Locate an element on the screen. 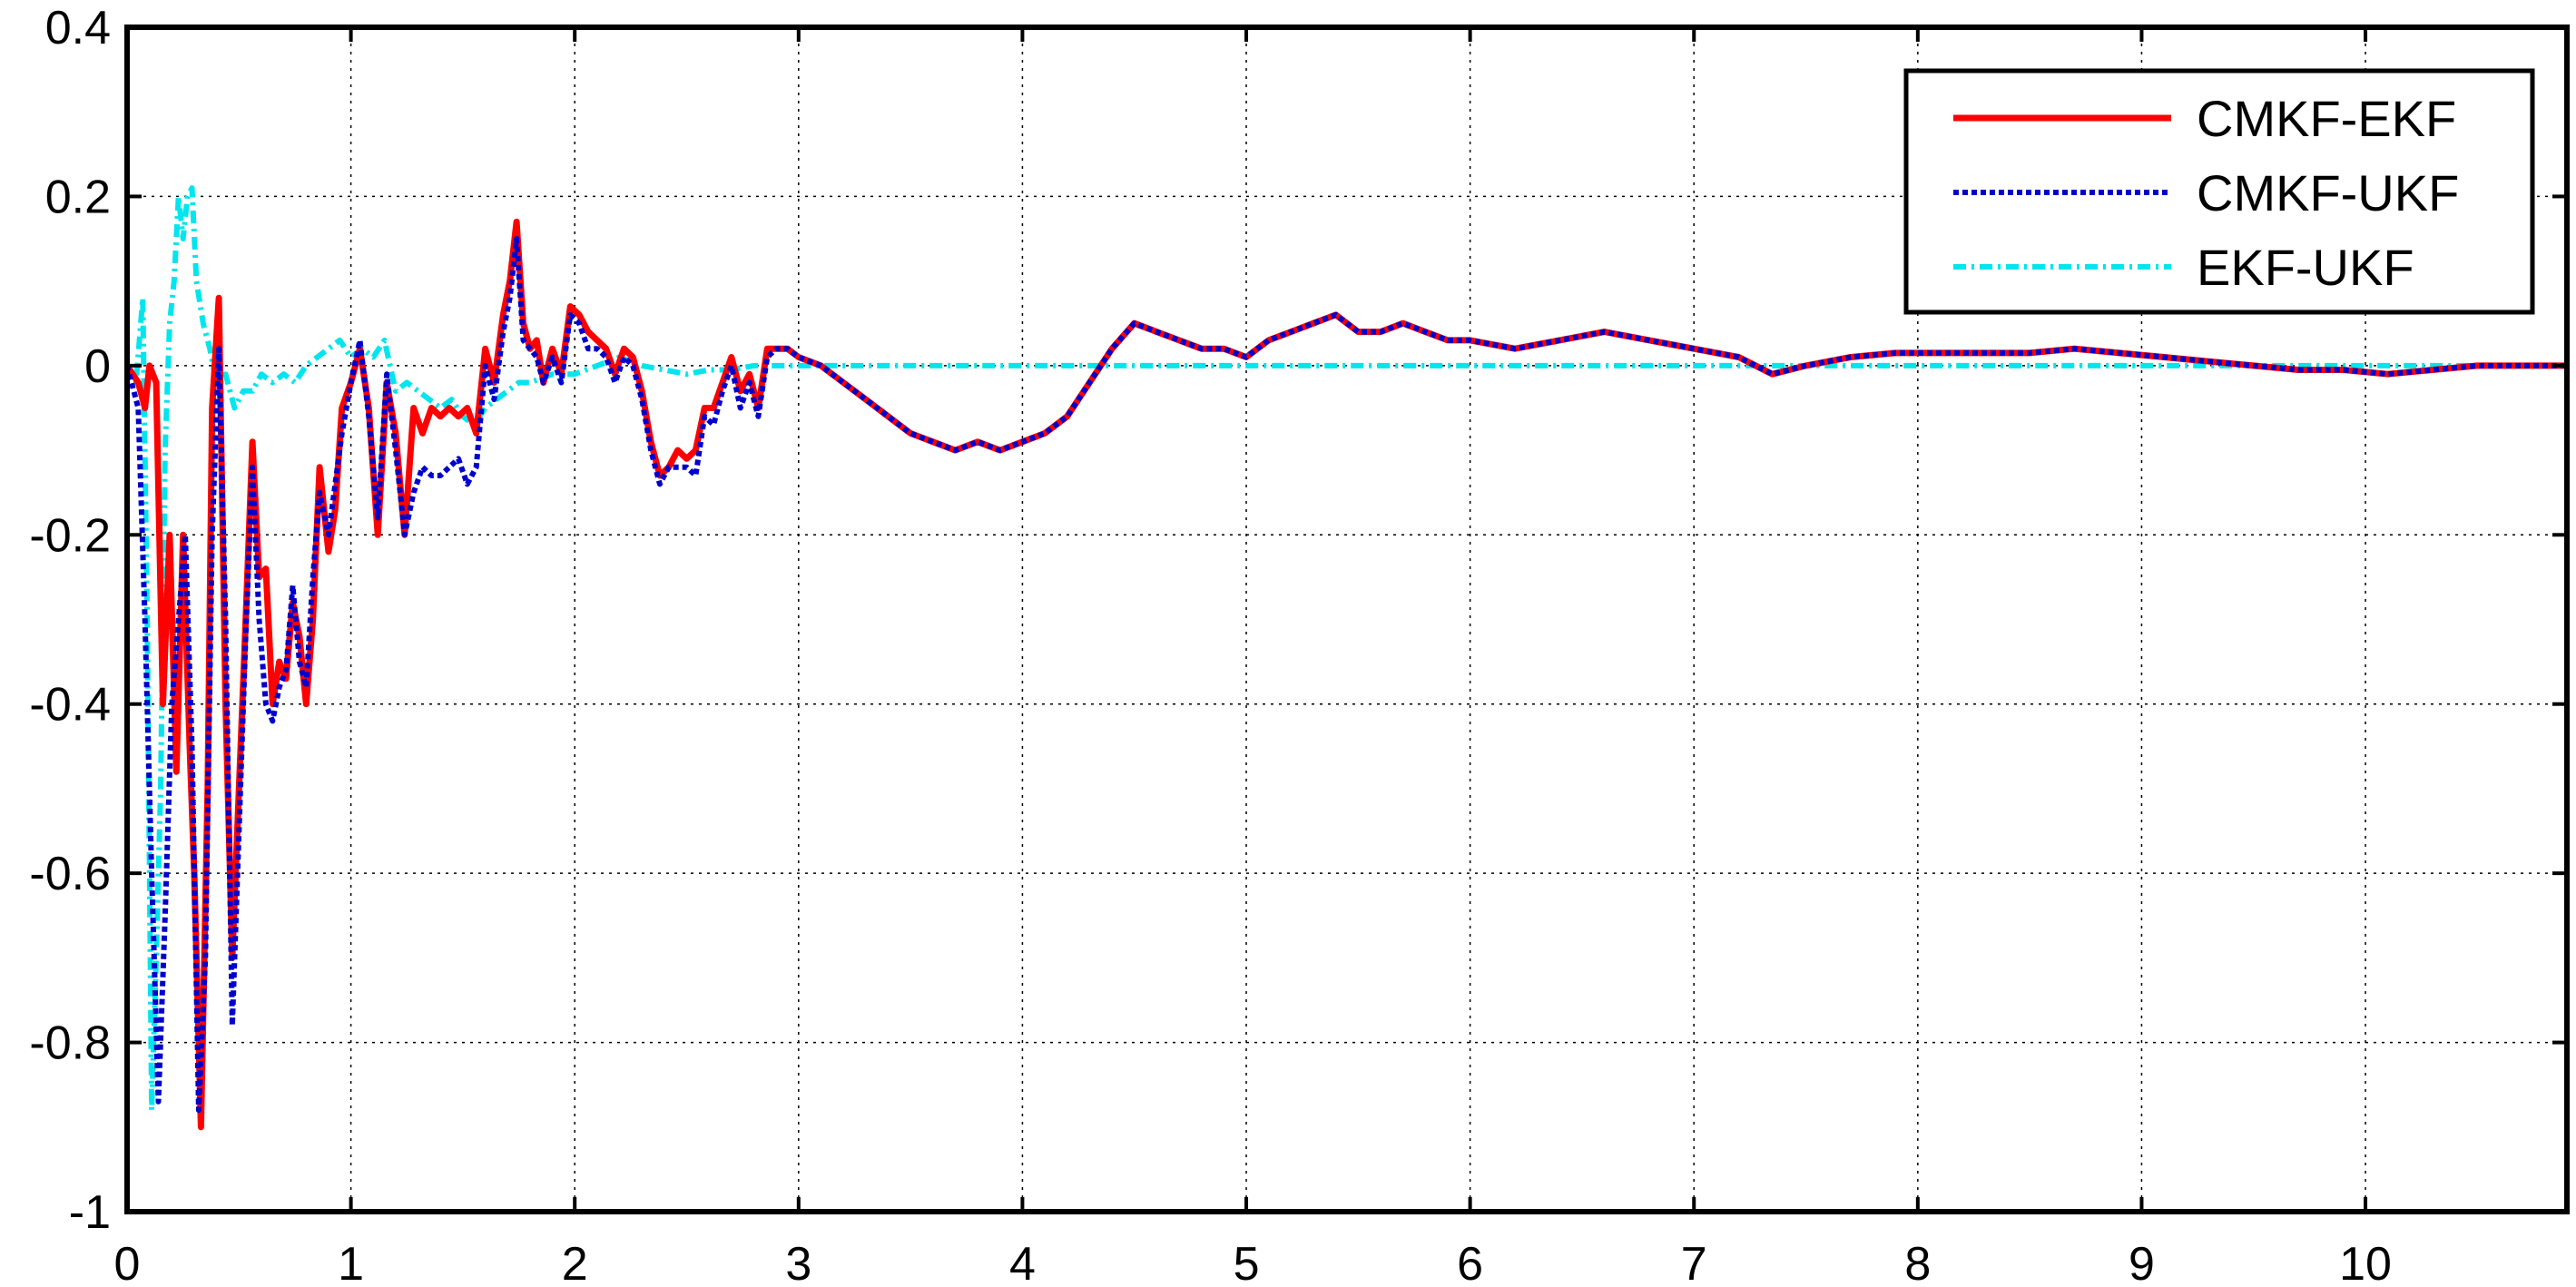  x-tick-label: 2 is located at coordinates (575, 1262).